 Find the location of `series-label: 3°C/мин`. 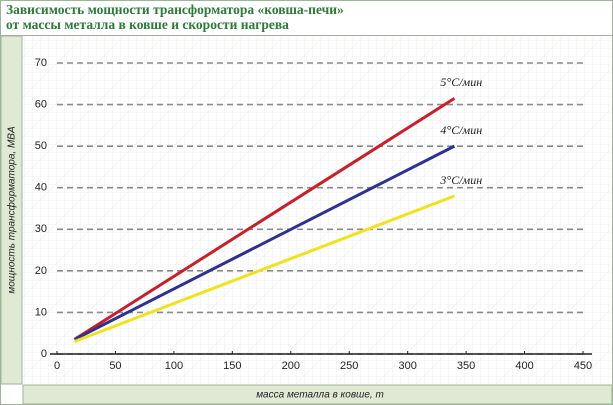

series-label: 3°C/мин is located at coordinates (460, 180).